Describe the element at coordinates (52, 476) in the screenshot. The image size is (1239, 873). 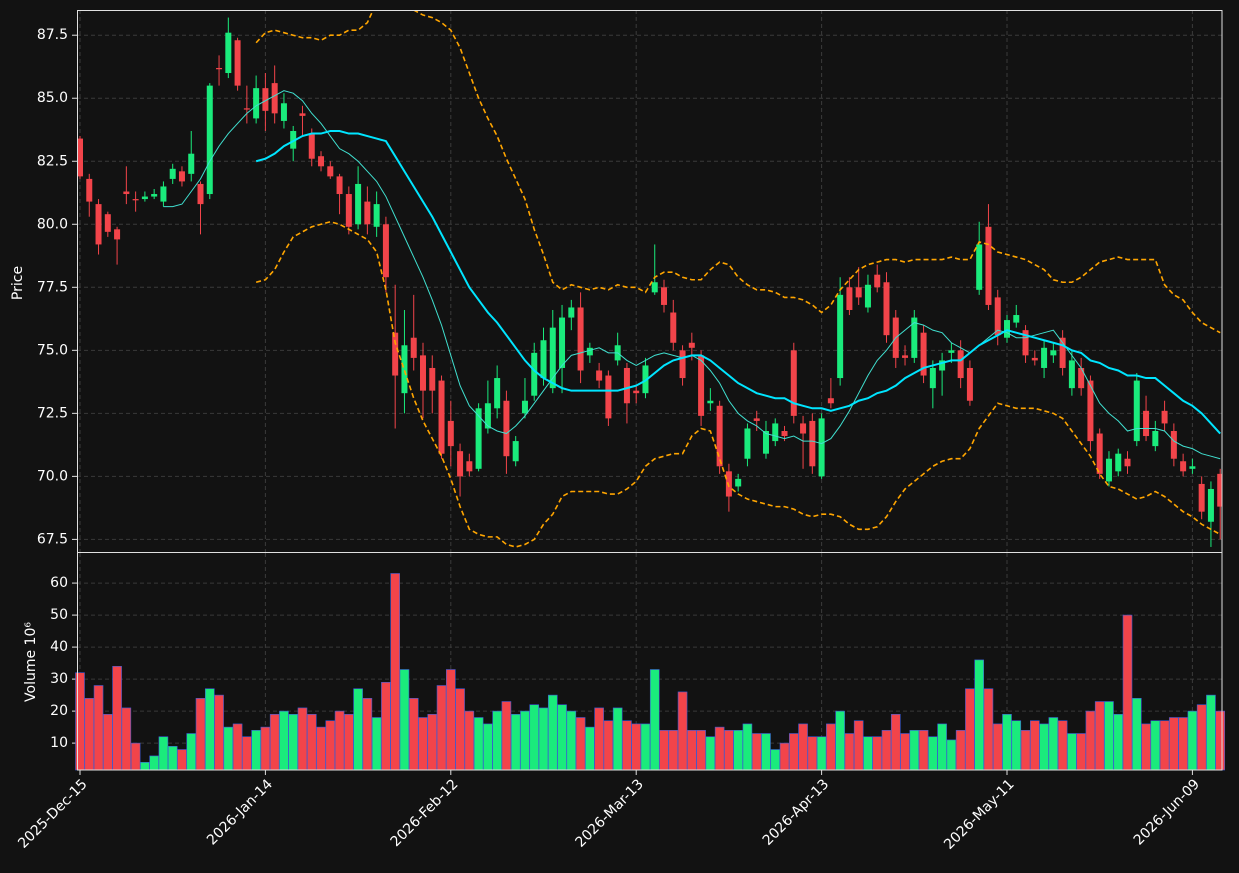
I see `y-tick-label: 70.0` at that location.